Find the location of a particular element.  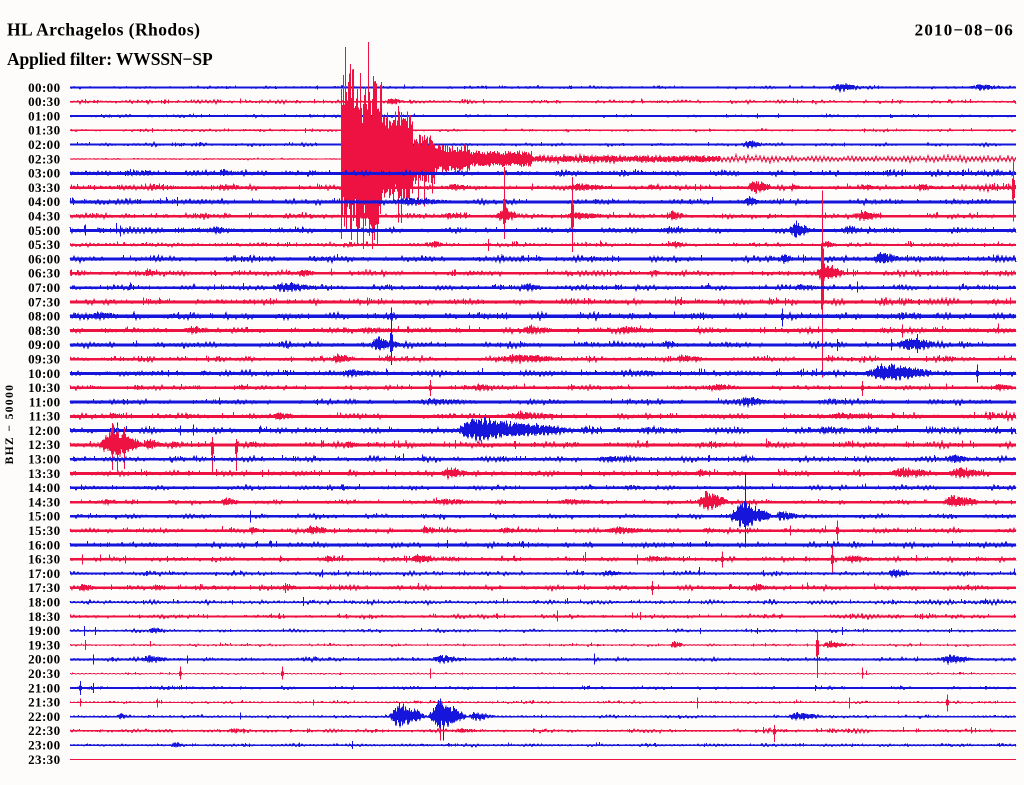

svg-text: 05:00 is located at coordinates (44, 230).